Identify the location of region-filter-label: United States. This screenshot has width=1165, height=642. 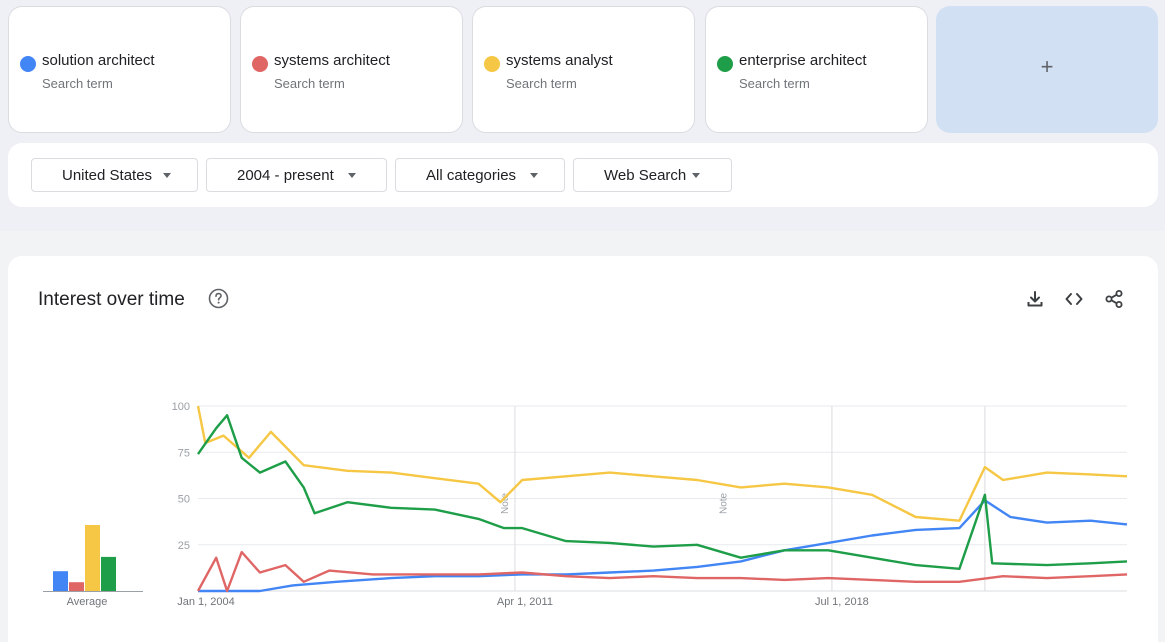
(107, 175).